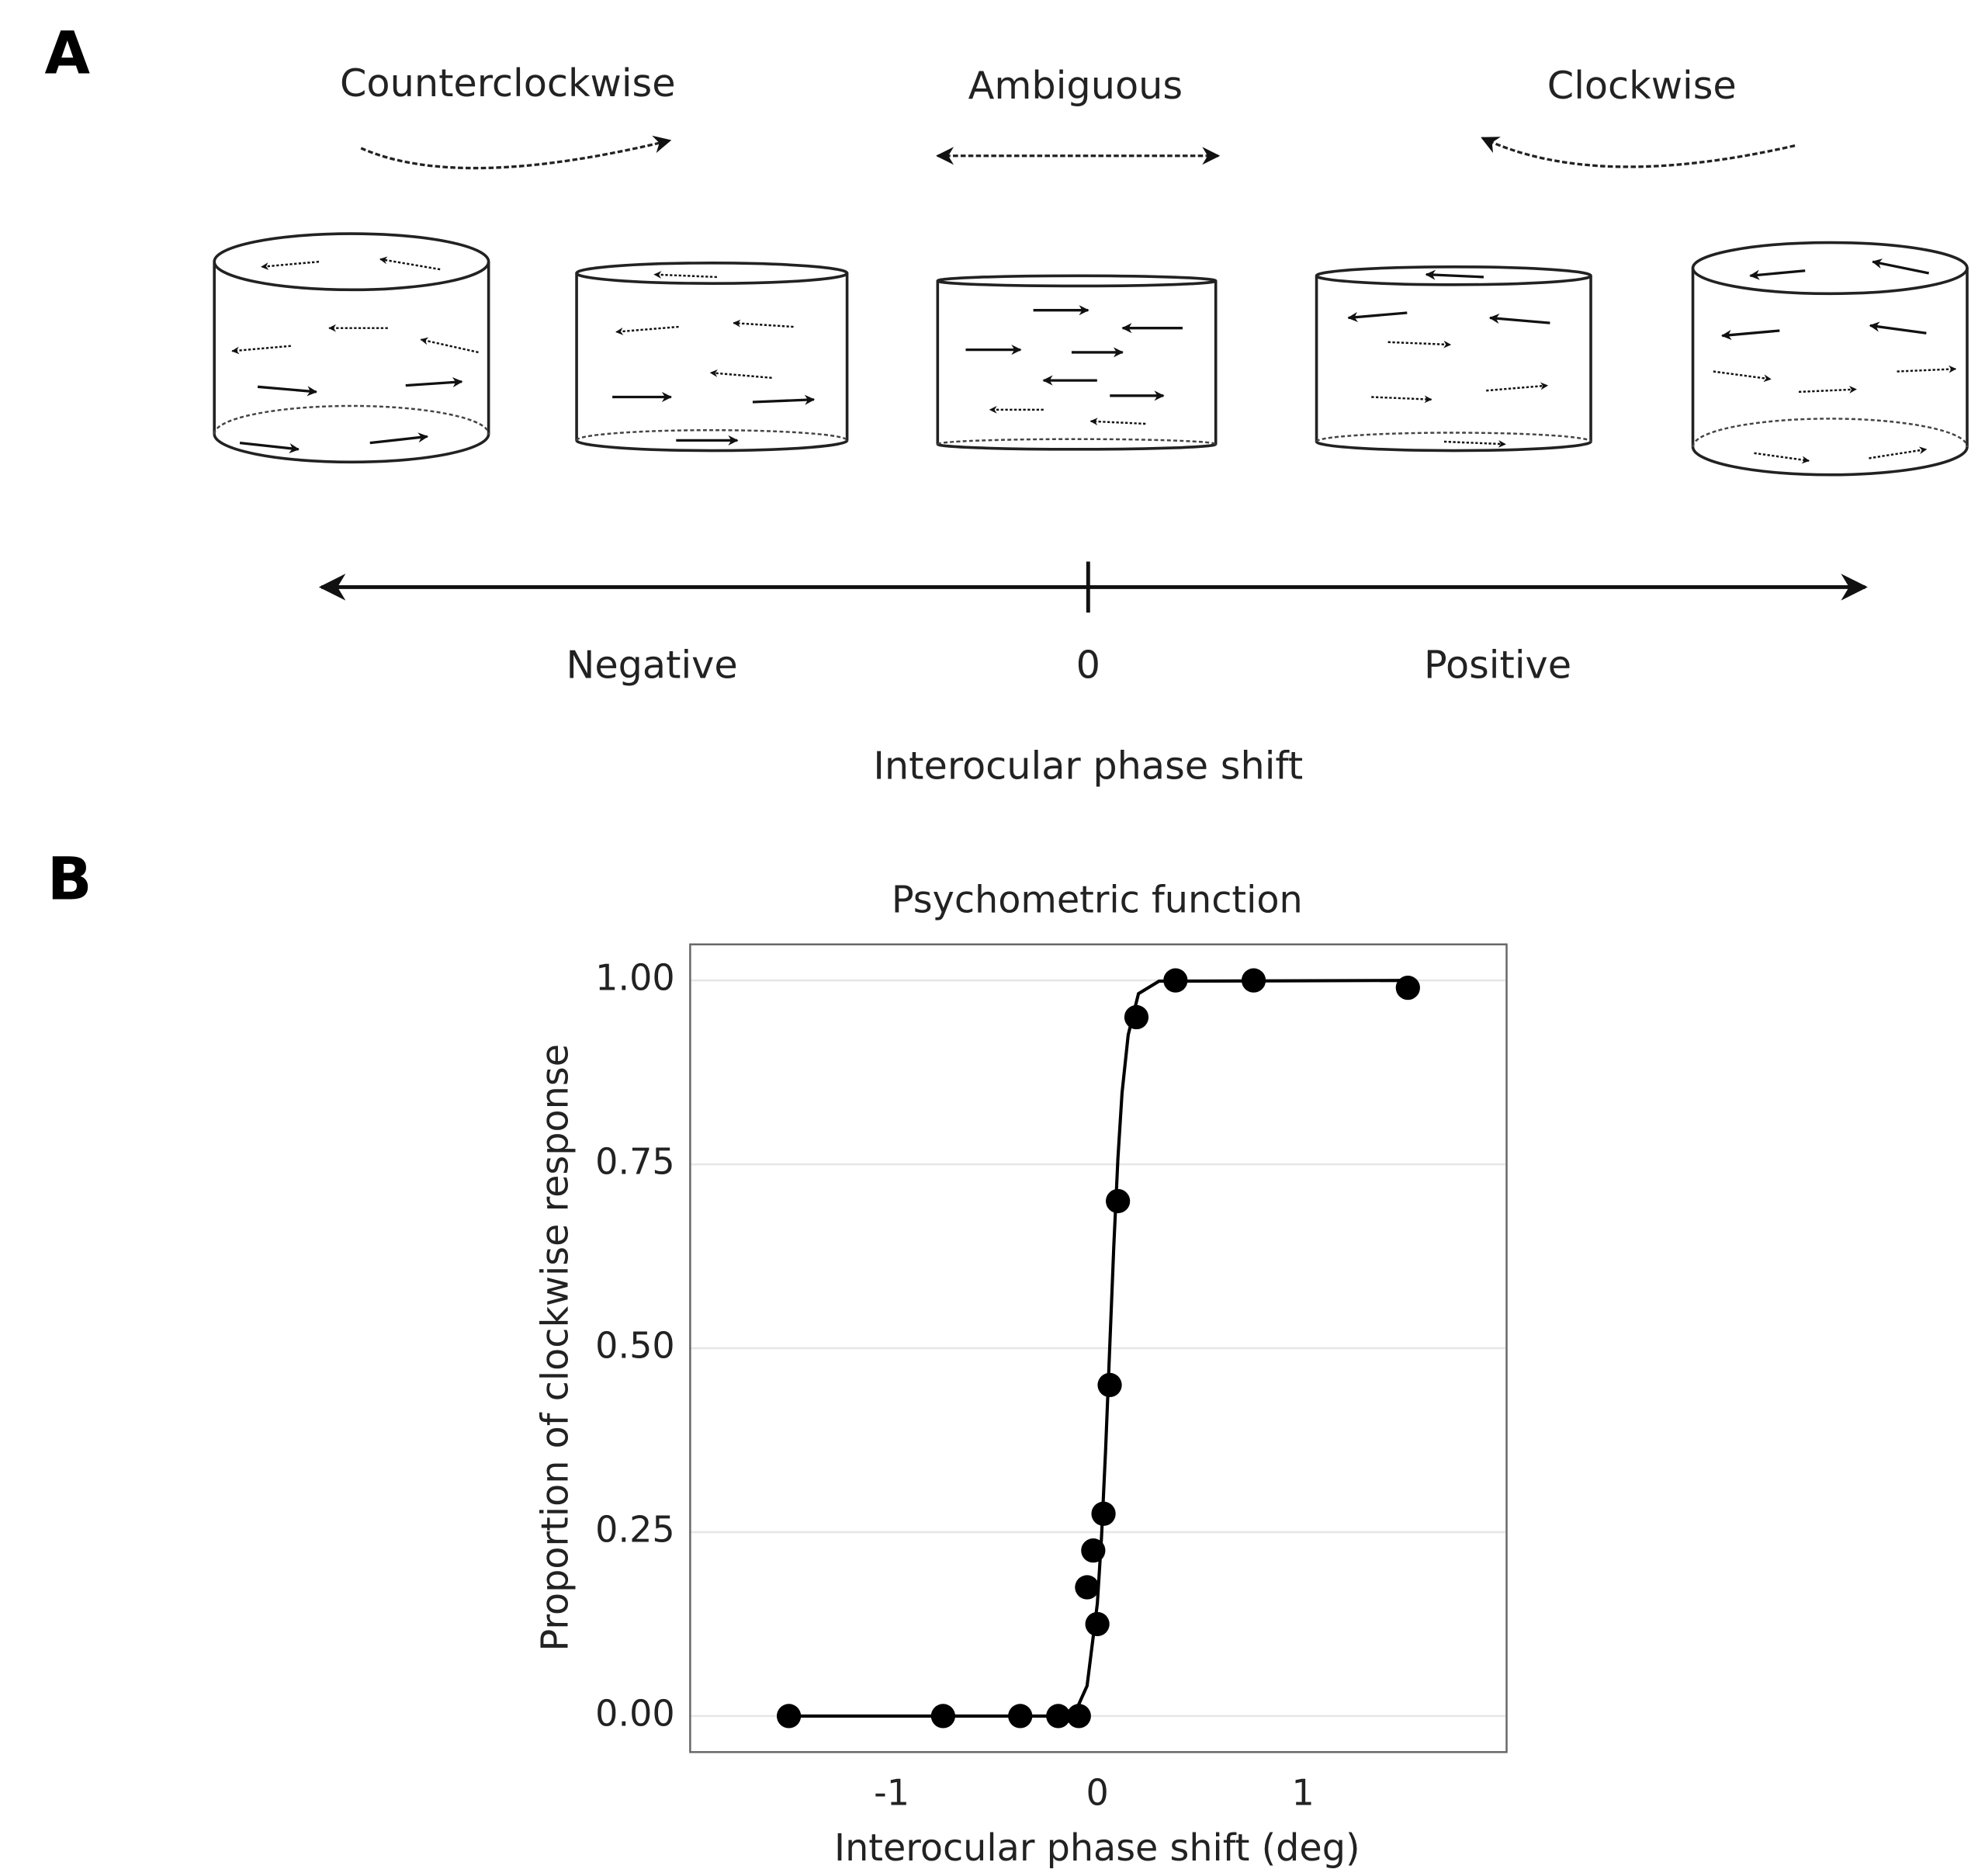 This screenshot has width=1985, height=1876. Describe the element at coordinates (634, 1529) in the screenshot. I see `y-tick-label: 0.25` at that location.